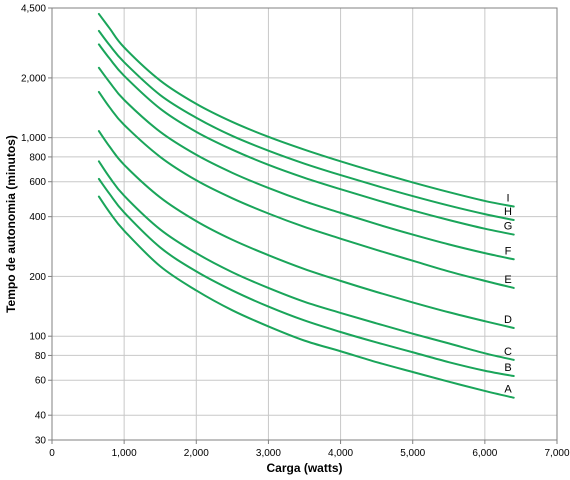 Image resolution: width=570 pixels, height=480 pixels. Describe the element at coordinates (508, 320) in the screenshot. I see `series-label-d: D` at that location.